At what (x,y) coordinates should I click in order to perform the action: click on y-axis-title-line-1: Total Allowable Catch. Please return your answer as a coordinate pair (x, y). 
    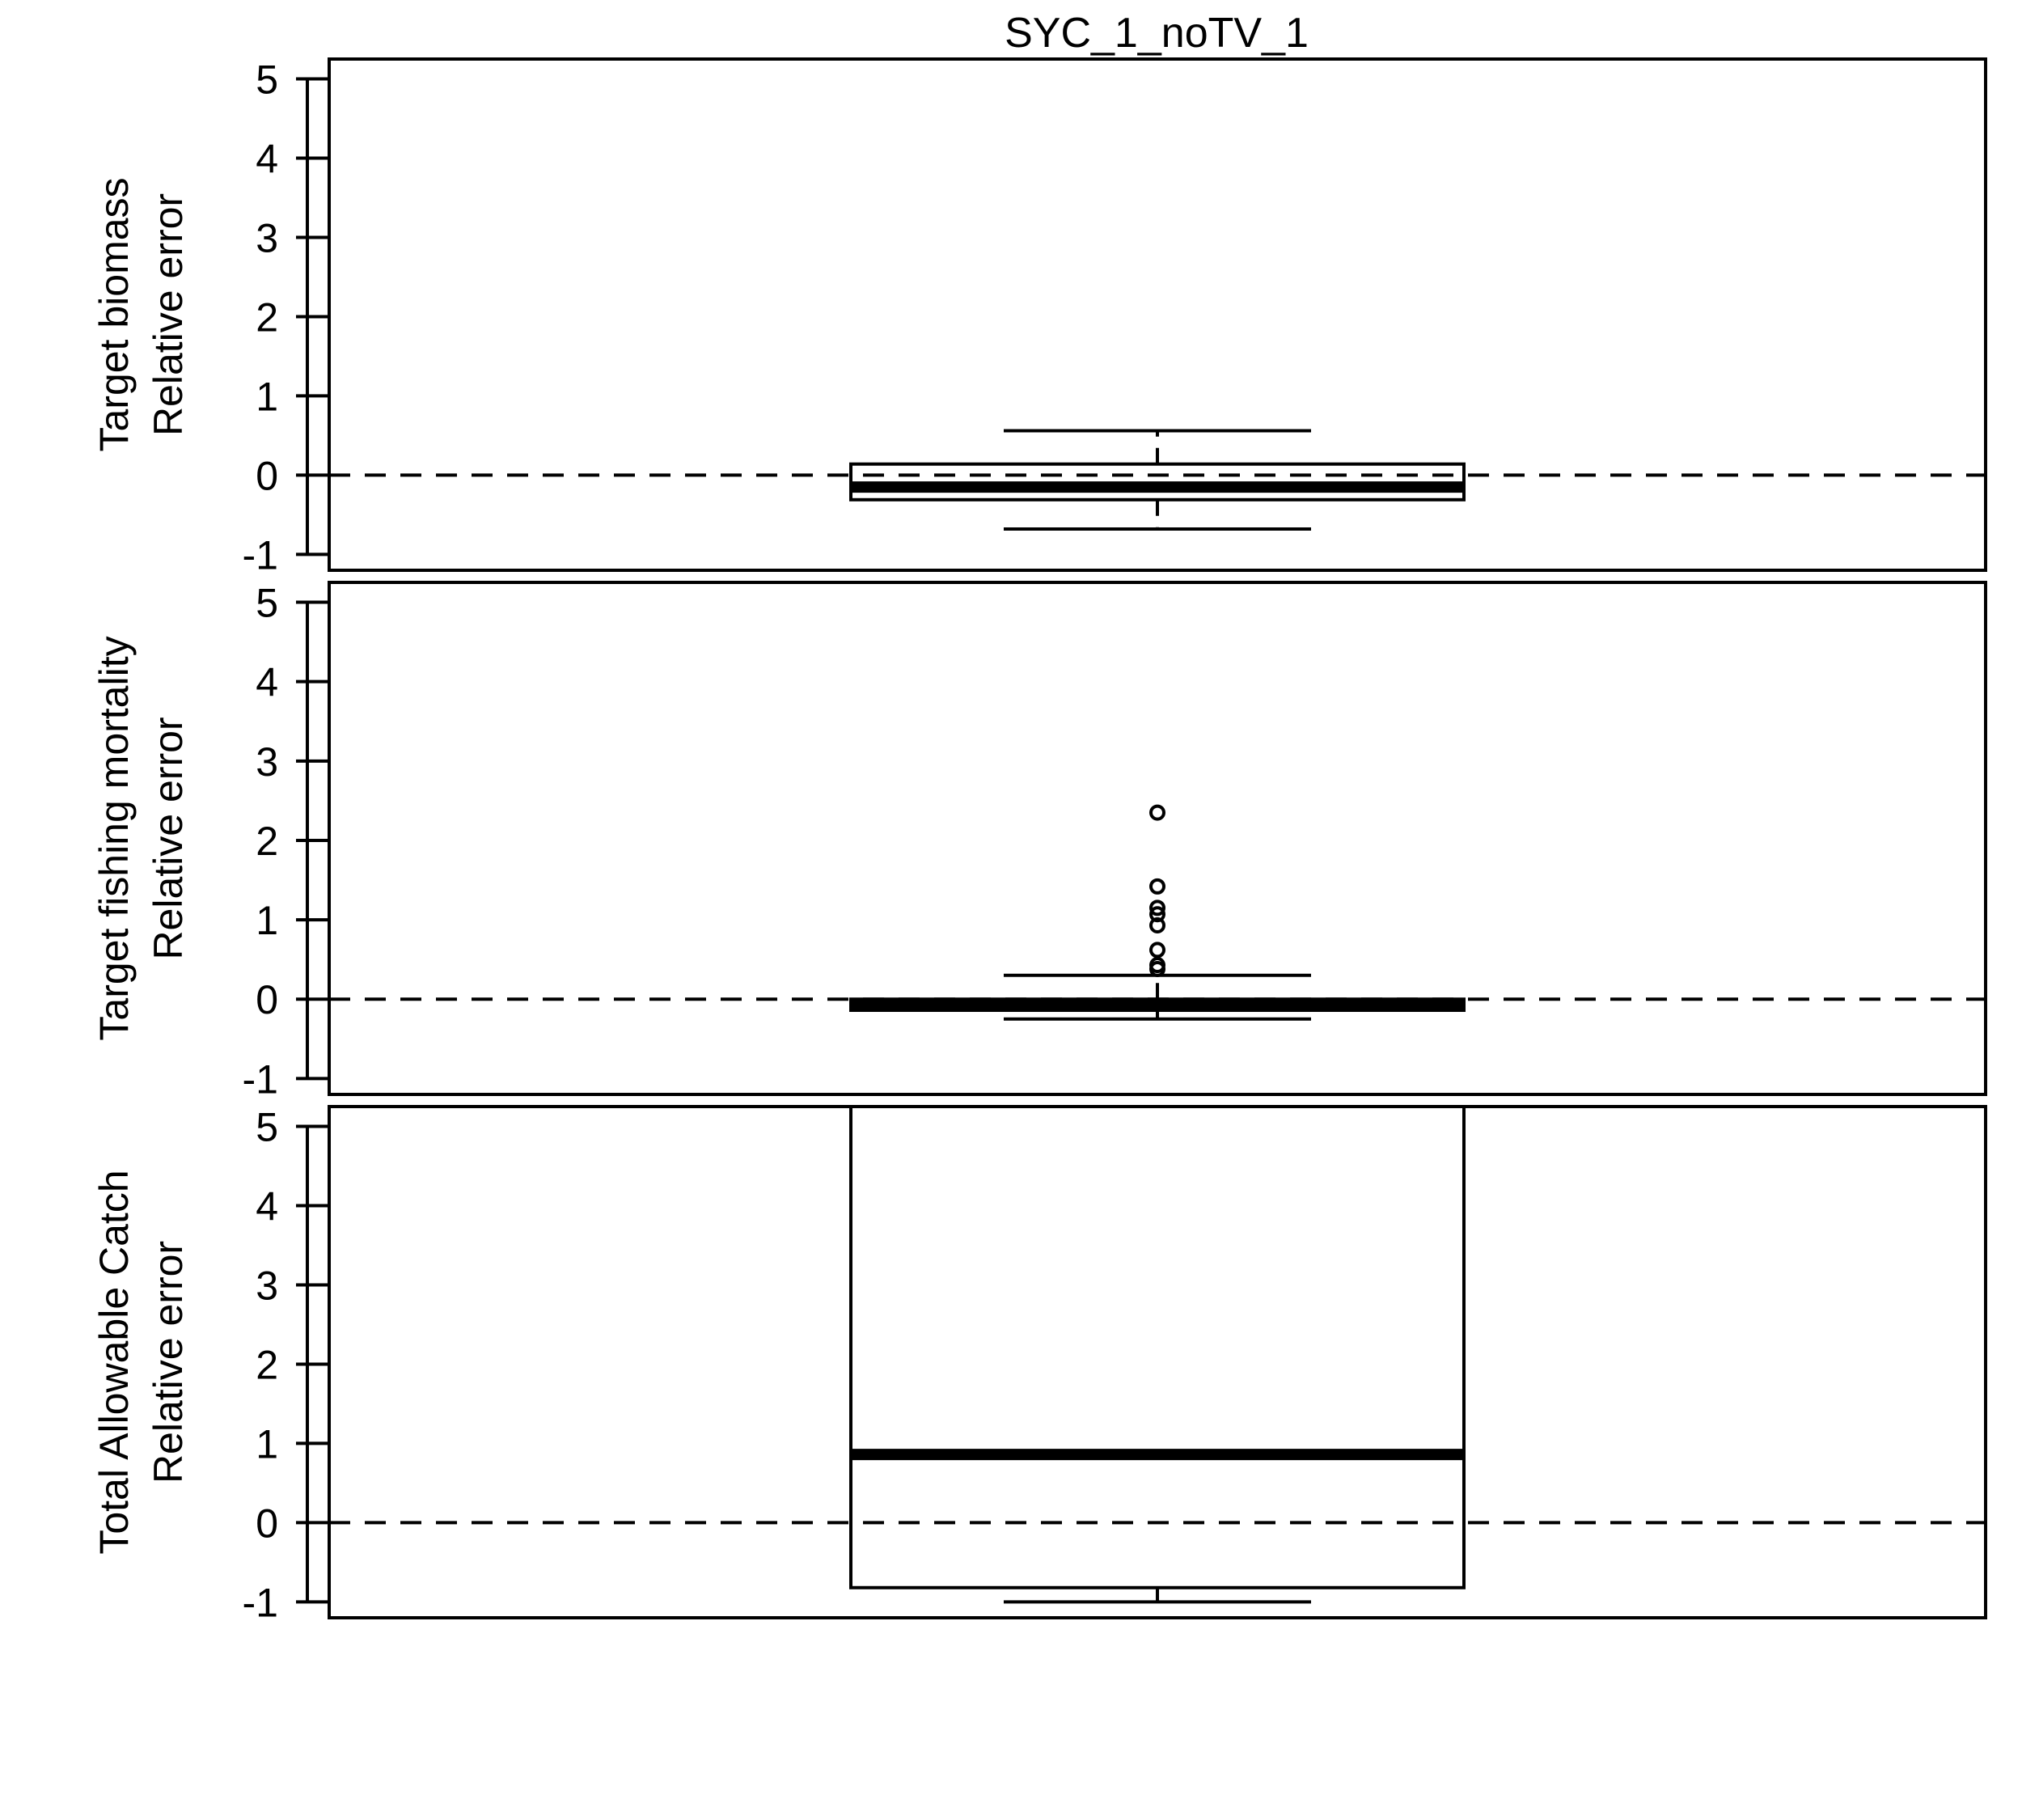
    Looking at the image, I should click on (114, 1362).